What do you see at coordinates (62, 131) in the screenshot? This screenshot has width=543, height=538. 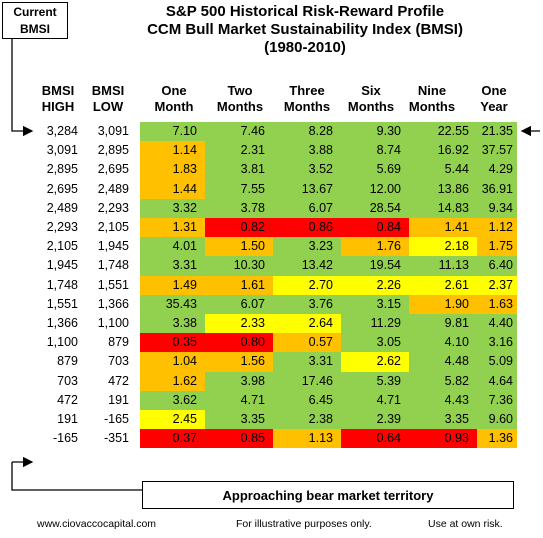 I see `bmsi-high-cell: 3,284` at bounding box center [62, 131].